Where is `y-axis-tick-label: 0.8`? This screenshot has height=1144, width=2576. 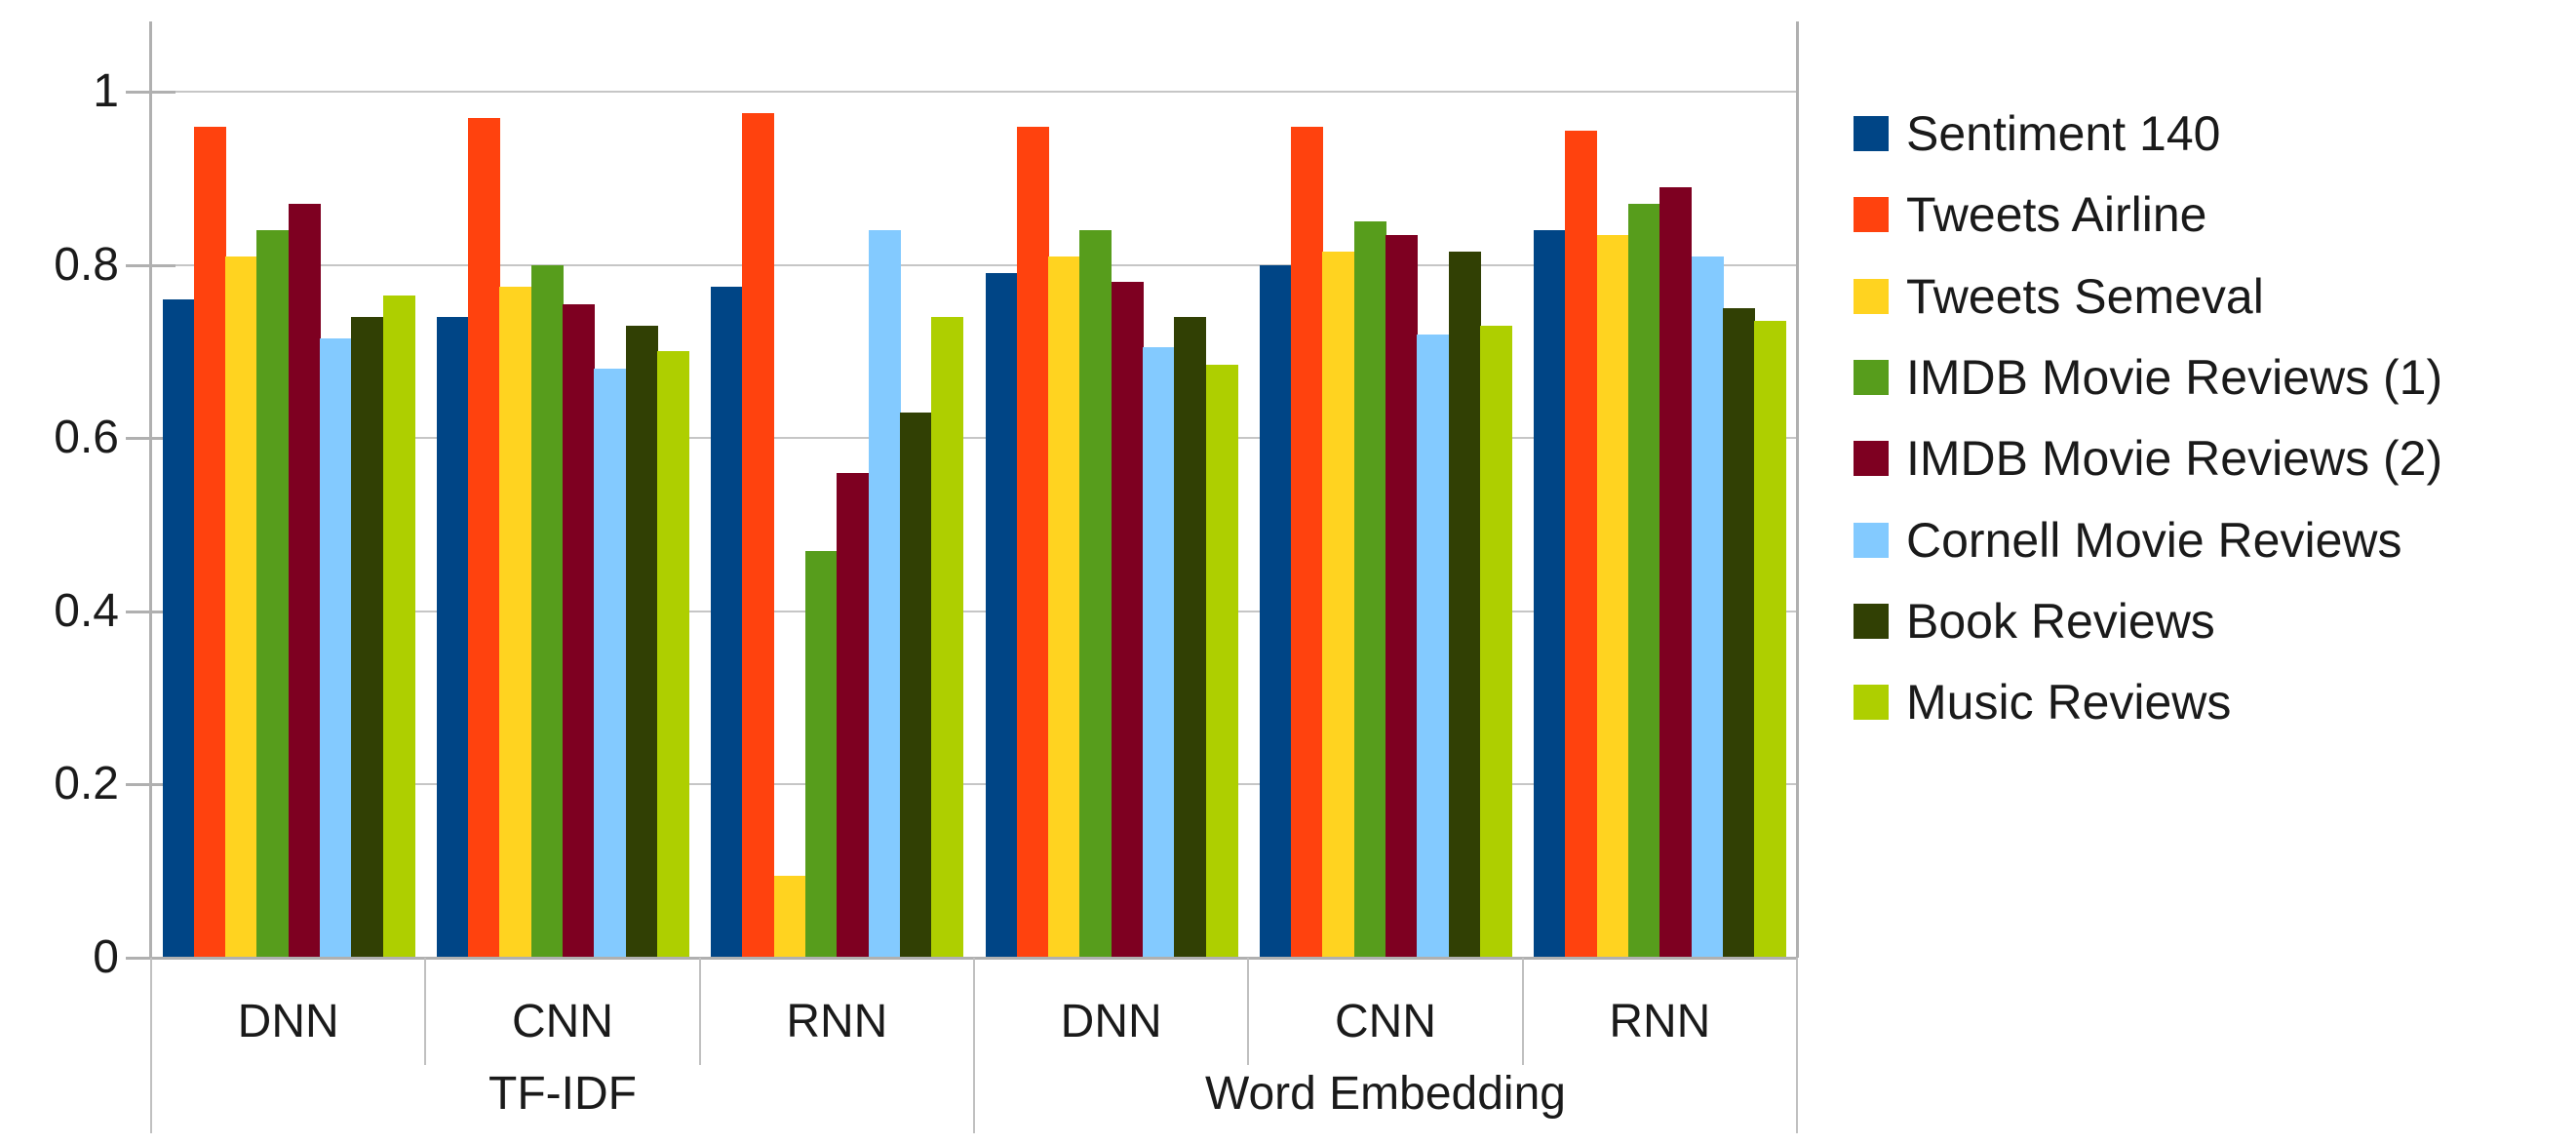 y-axis-tick-label: 0.8 is located at coordinates (86, 265).